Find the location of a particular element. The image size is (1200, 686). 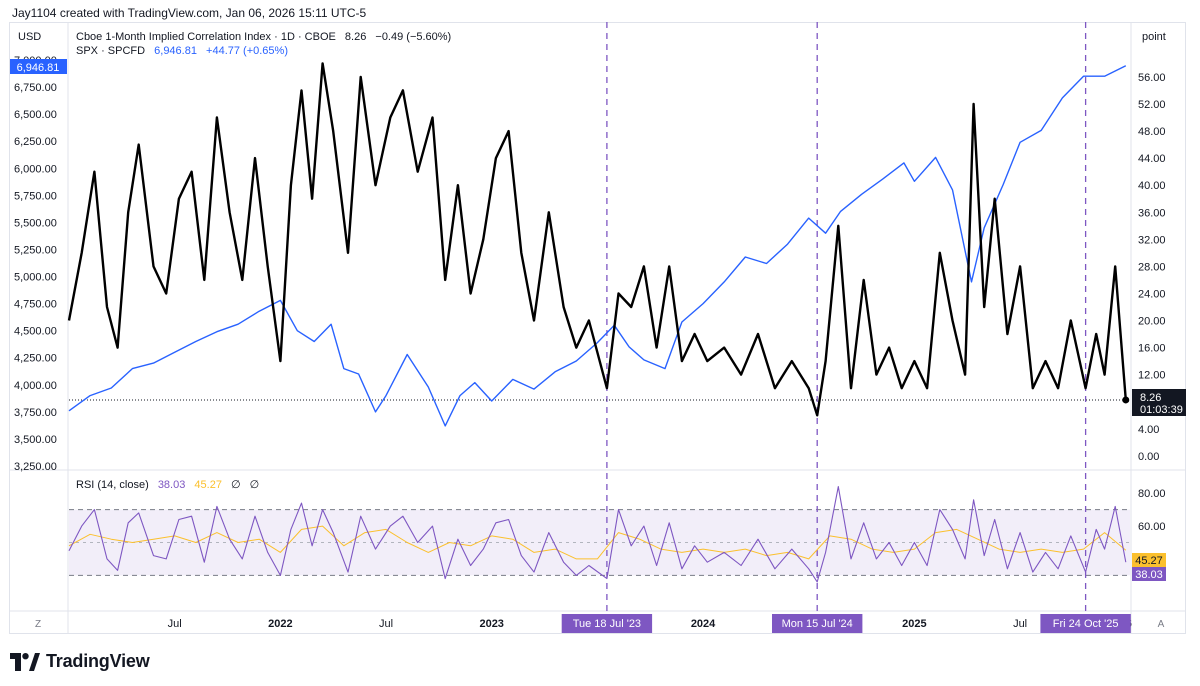

rsi-tick-2: 80.00 is located at coordinates (1152, 494).